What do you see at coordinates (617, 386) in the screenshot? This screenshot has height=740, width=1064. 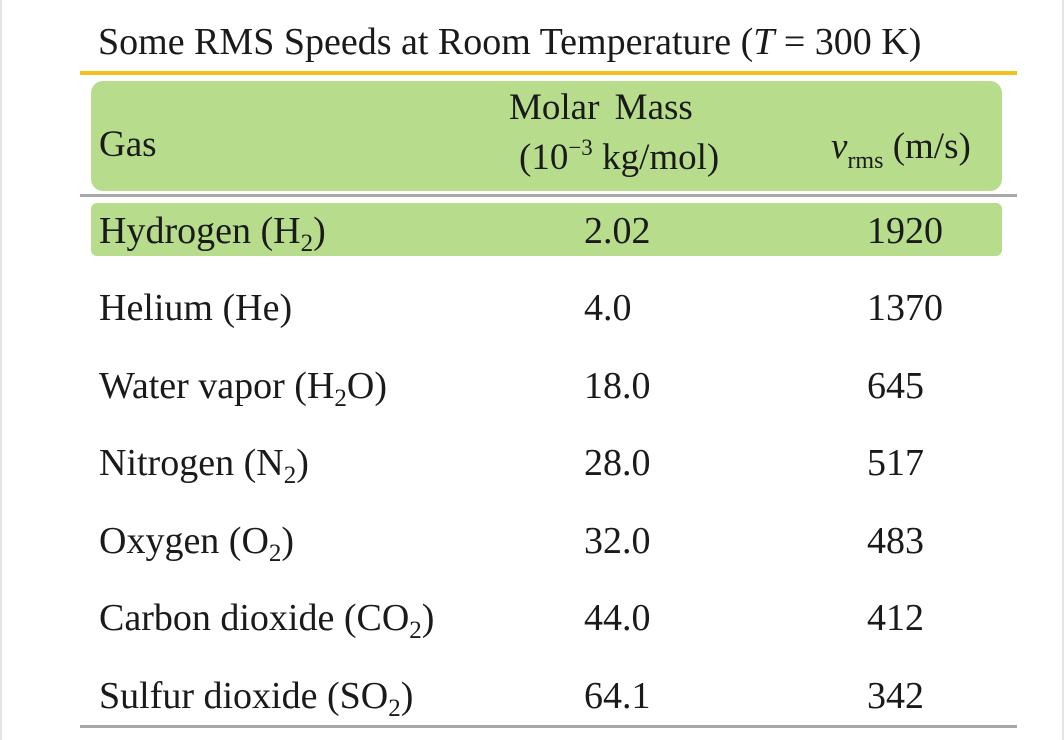 I see `cell-molar-mass: 18.0` at bounding box center [617, 386].